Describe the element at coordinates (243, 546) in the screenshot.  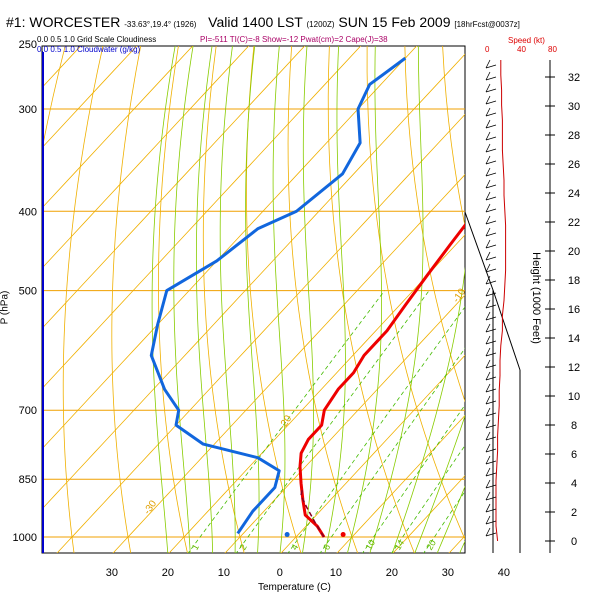
I see `mixing-ratio-label: 2` at that location.